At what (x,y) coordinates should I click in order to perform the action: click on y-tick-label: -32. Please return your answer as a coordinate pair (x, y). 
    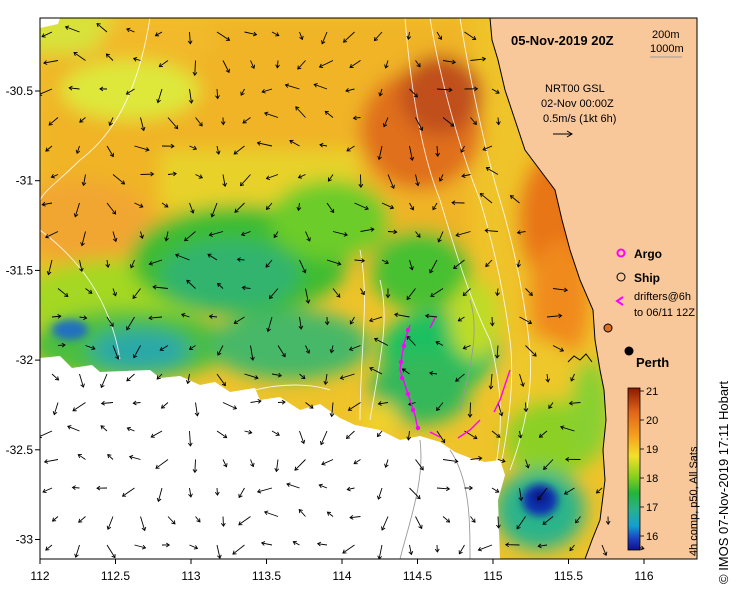
    Looking at the image, I should click on (25, 360).